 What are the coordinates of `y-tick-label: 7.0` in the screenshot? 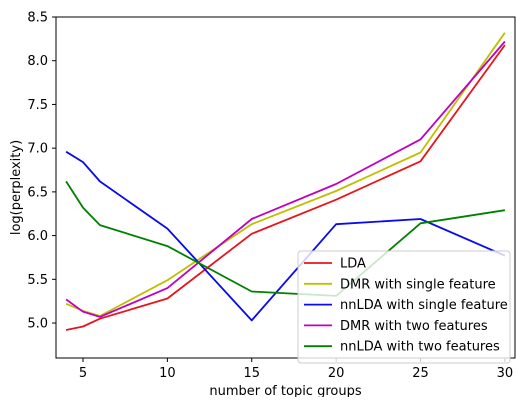 It's located at (37, 149).